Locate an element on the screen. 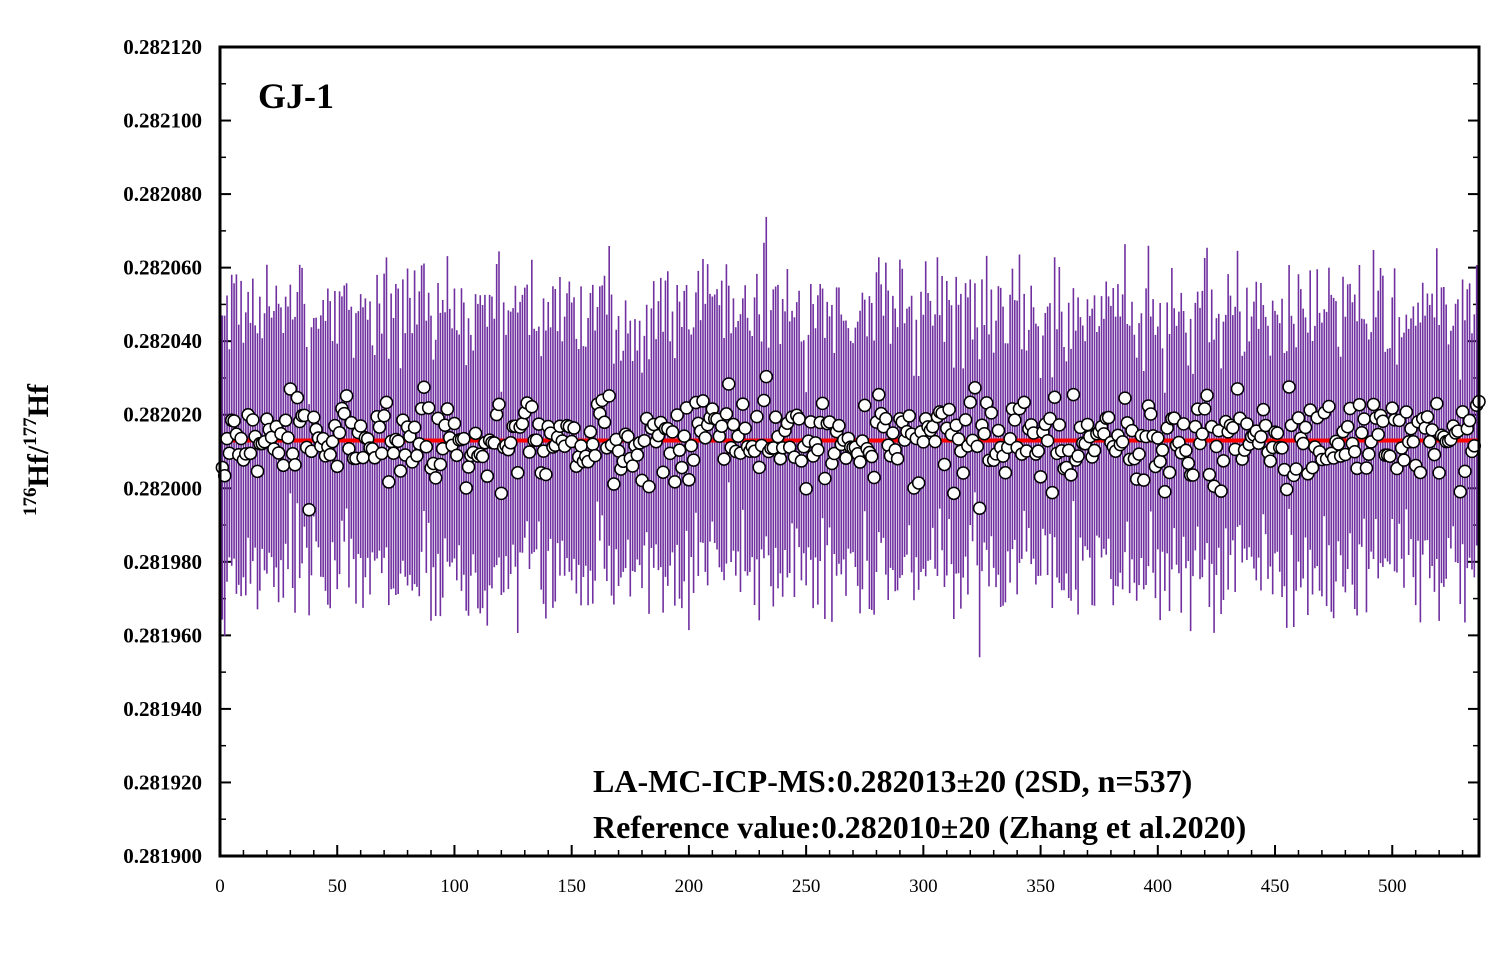 Image resolution: width=1500 pixels, height=959 pixels. data-points is located at coordinates (850, 443).